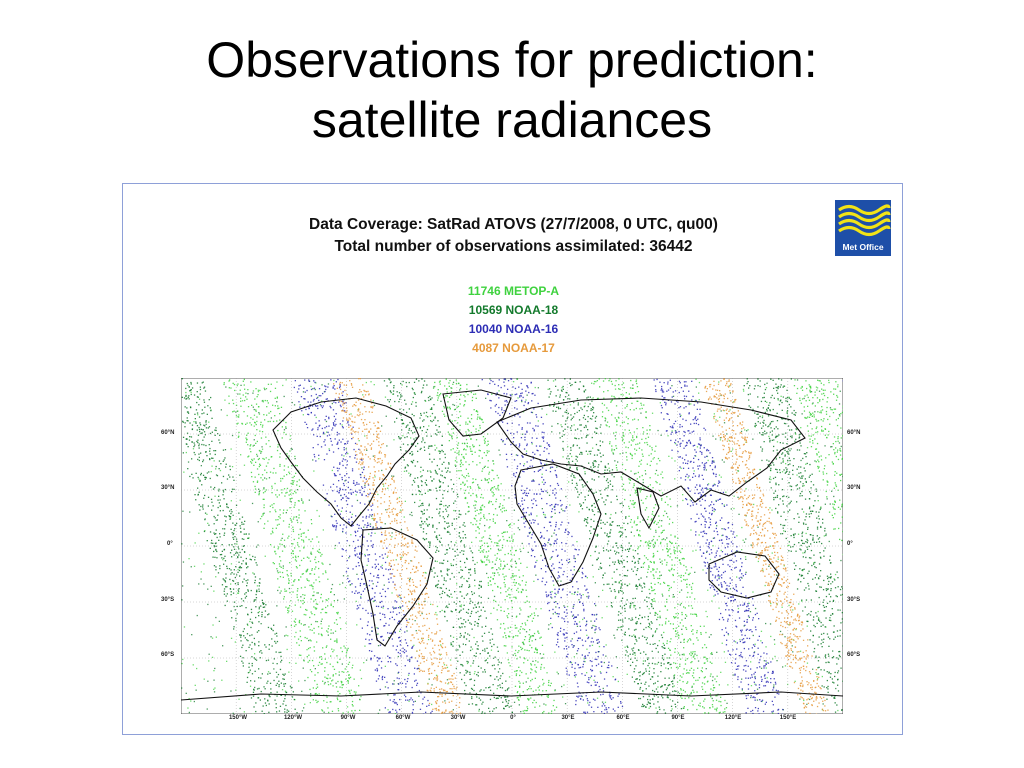 The height and width of the screenshot is (768, 1024). What do you see at coordinates (168, 655) in the screenshot?
I see `lat-label-left-60s: 60°S` at bounding box center [168, 655].